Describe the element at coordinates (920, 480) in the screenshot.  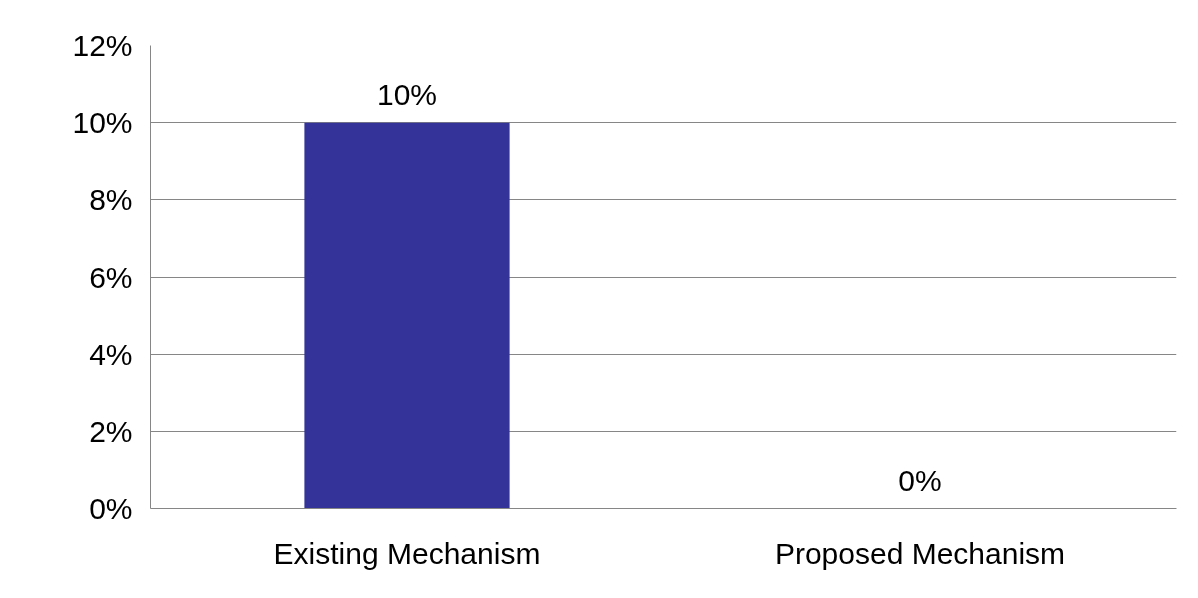
I see `data-label: 0%` at that location.